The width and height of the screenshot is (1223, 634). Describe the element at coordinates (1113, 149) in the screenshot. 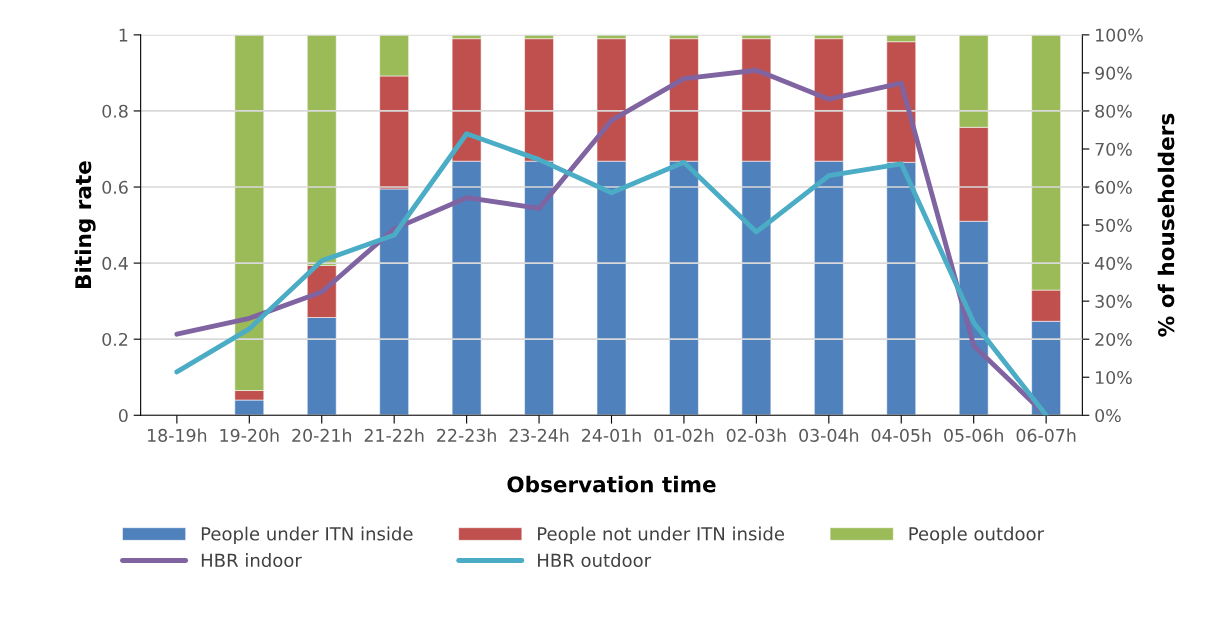

I see `y2-tick-label: 70%` at that location.